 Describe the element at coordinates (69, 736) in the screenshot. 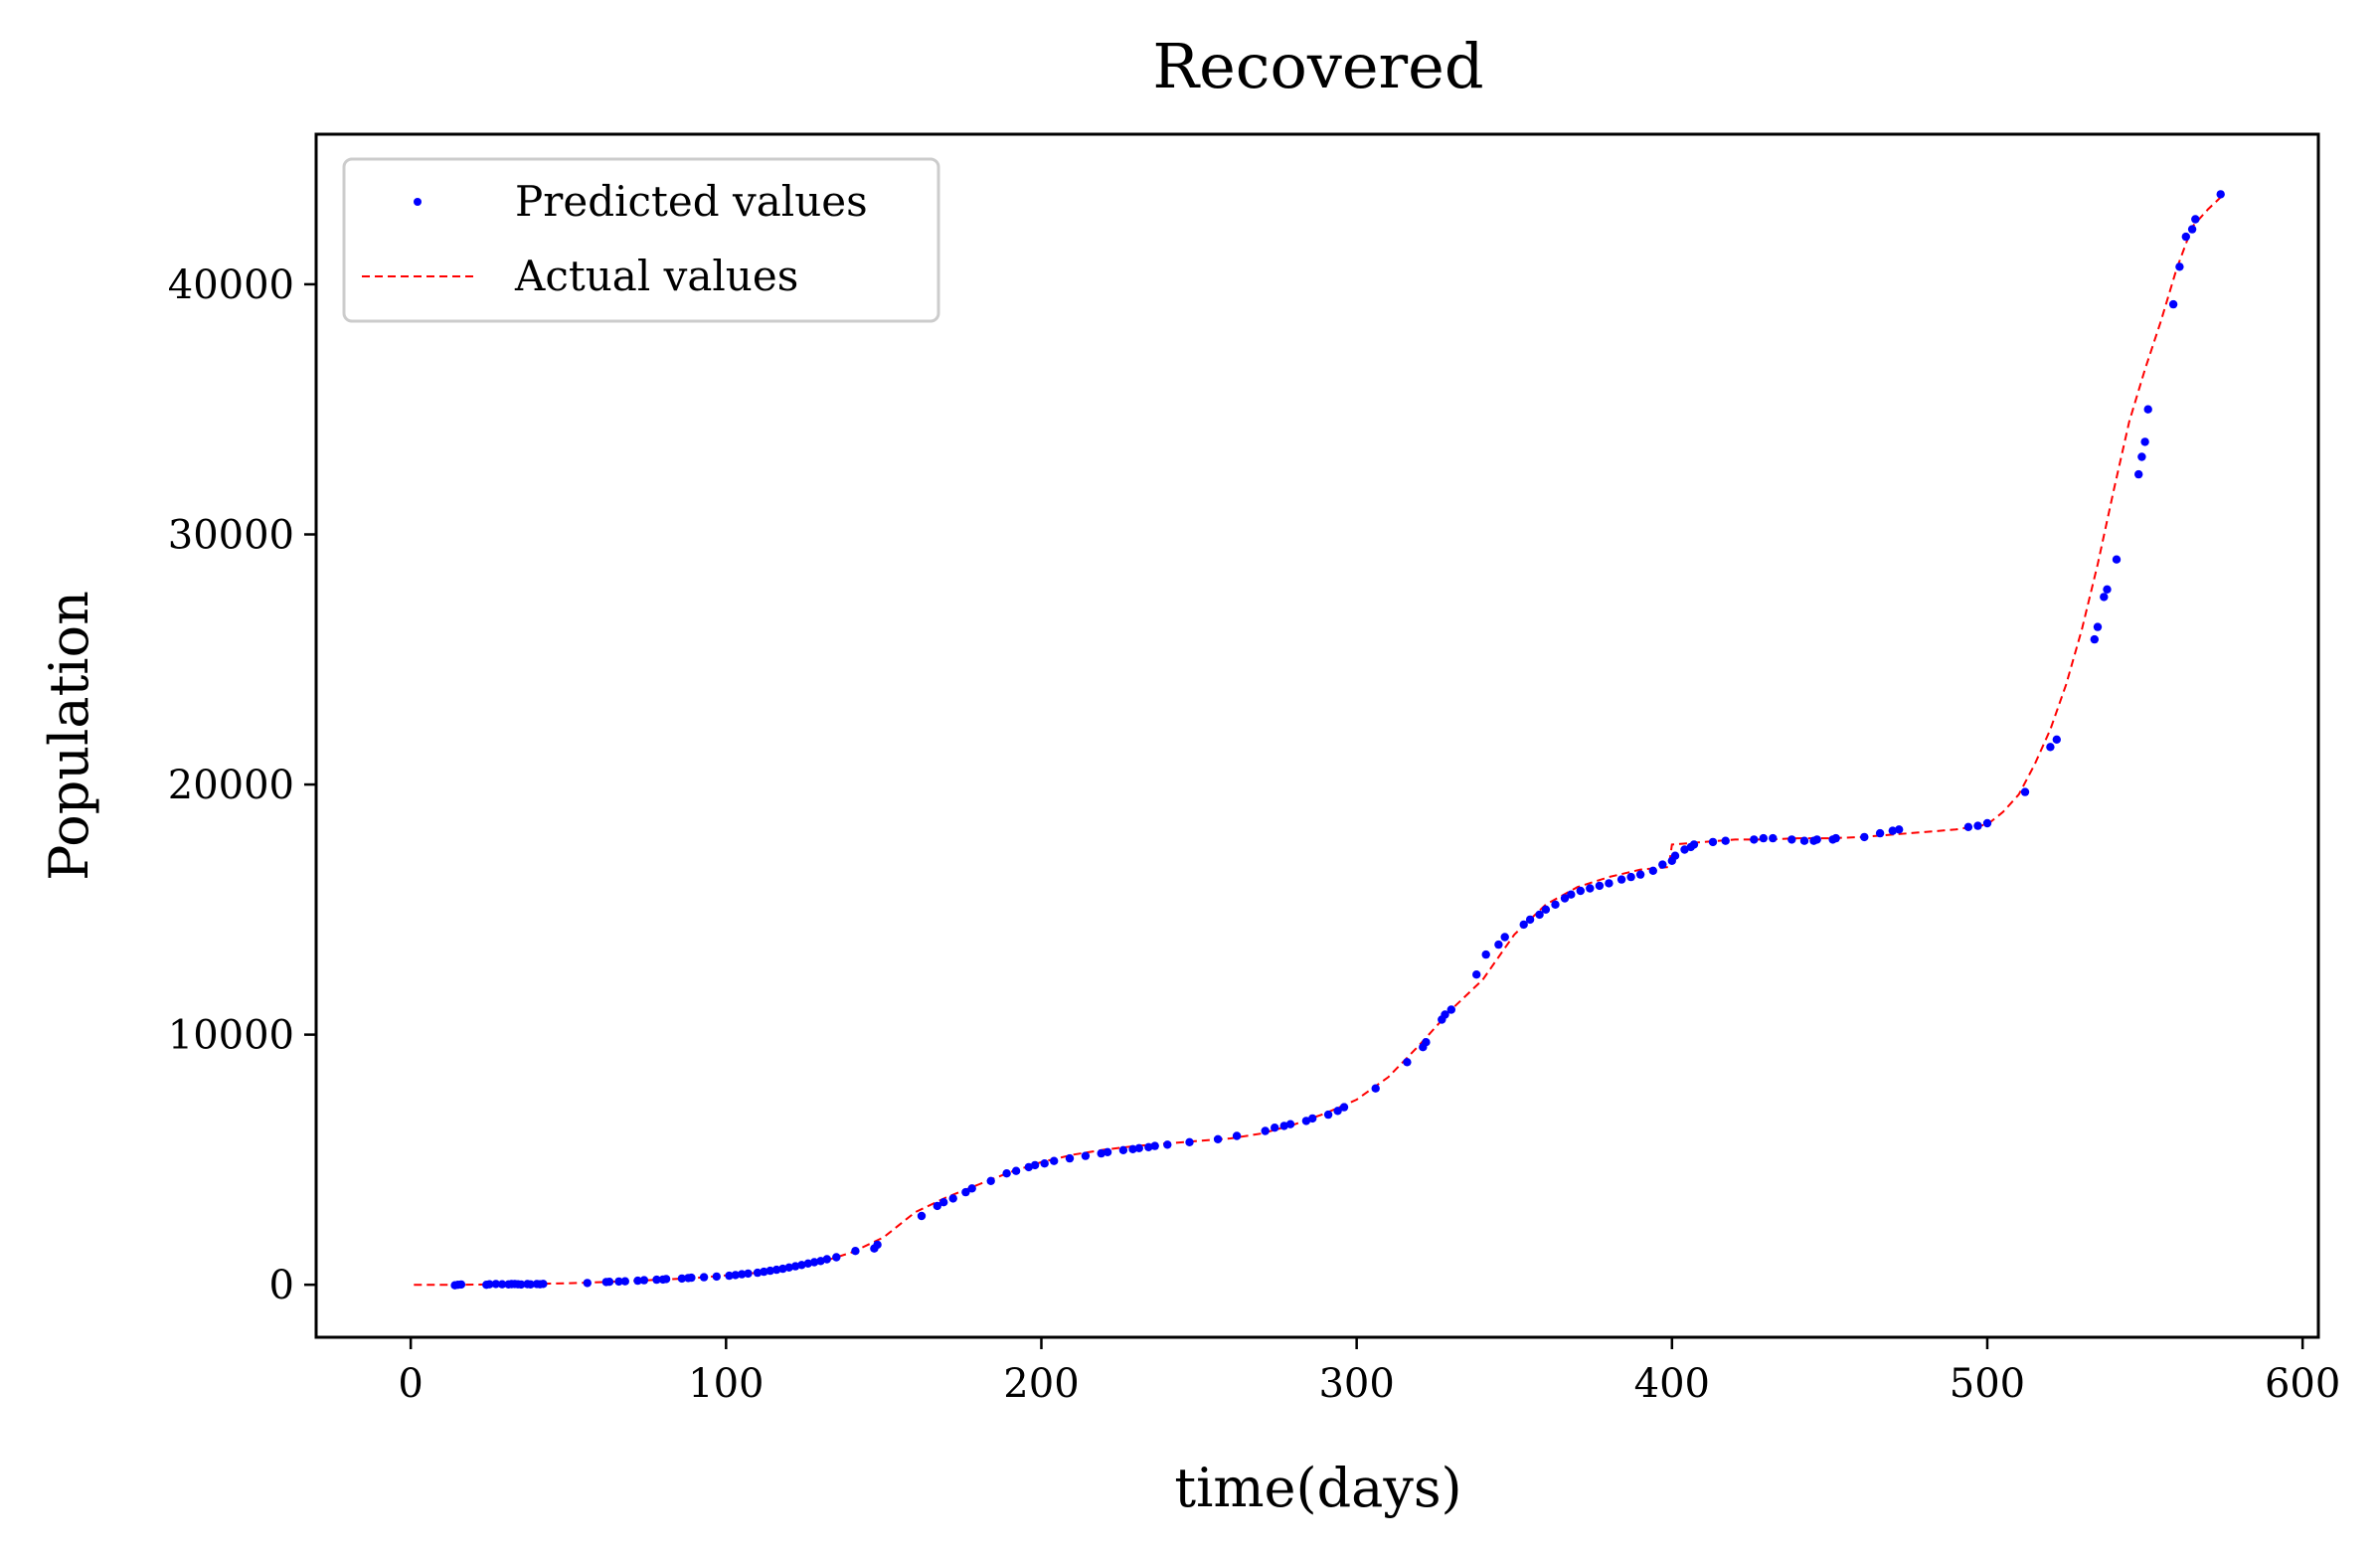

I see `y-axis-label: Population` at that location.